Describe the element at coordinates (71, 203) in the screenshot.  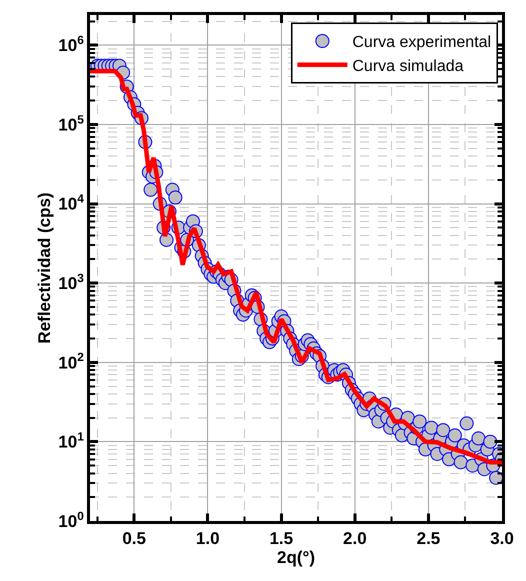
I see `y-tick-label: 10$^{4}$` at that location.